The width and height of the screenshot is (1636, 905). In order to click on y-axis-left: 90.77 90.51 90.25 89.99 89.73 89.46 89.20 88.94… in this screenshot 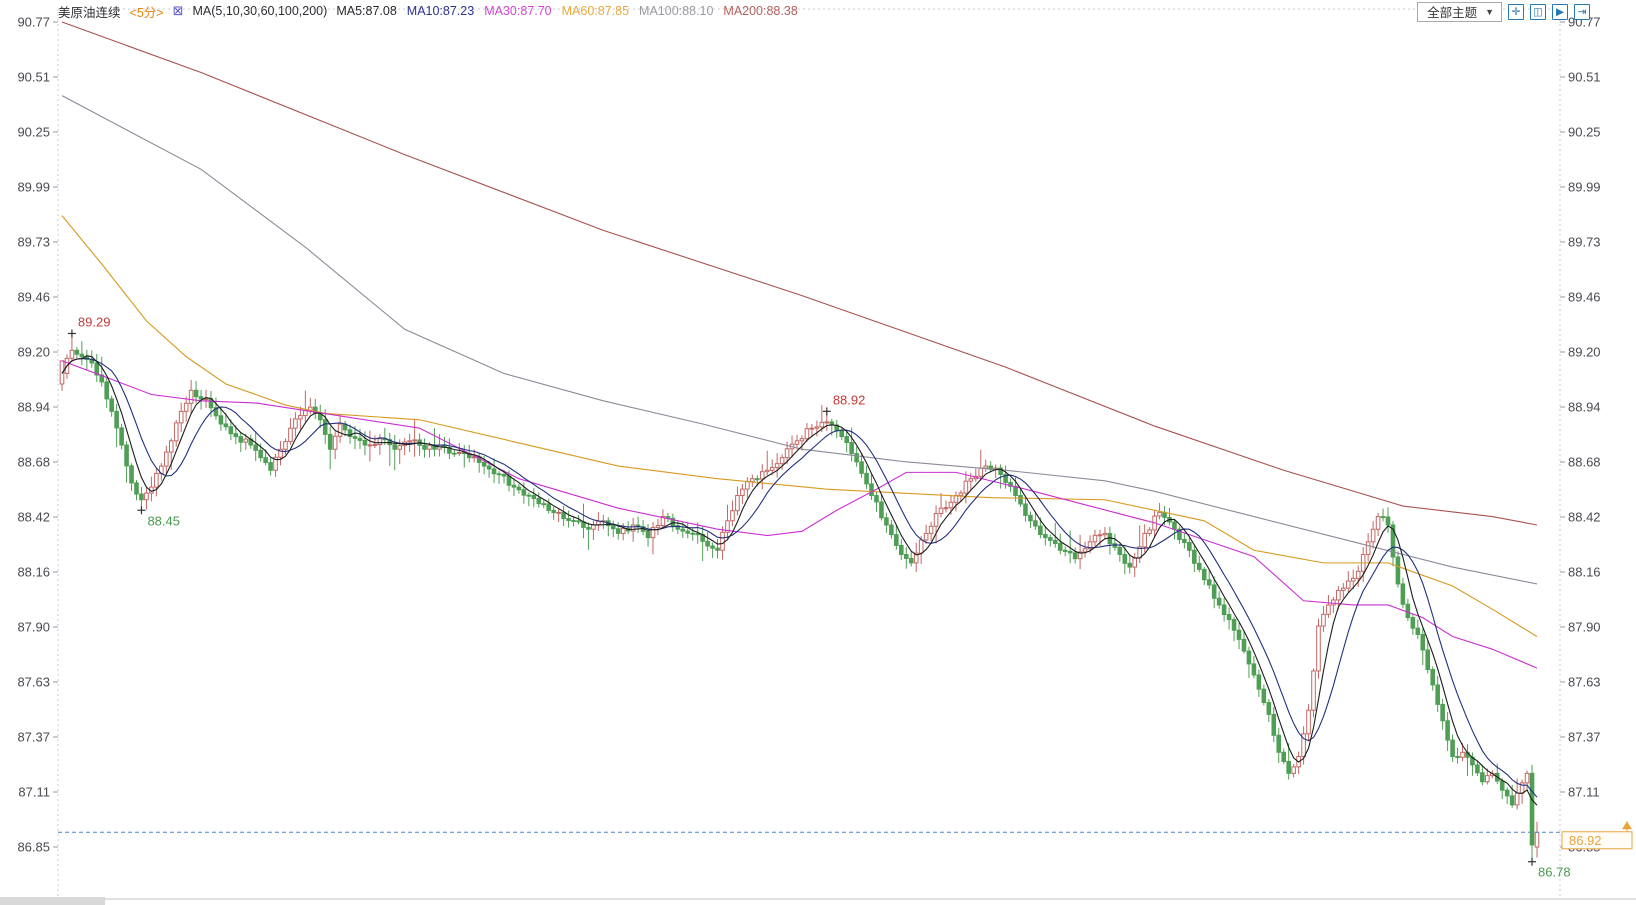, I will do `click(37, 435)`.